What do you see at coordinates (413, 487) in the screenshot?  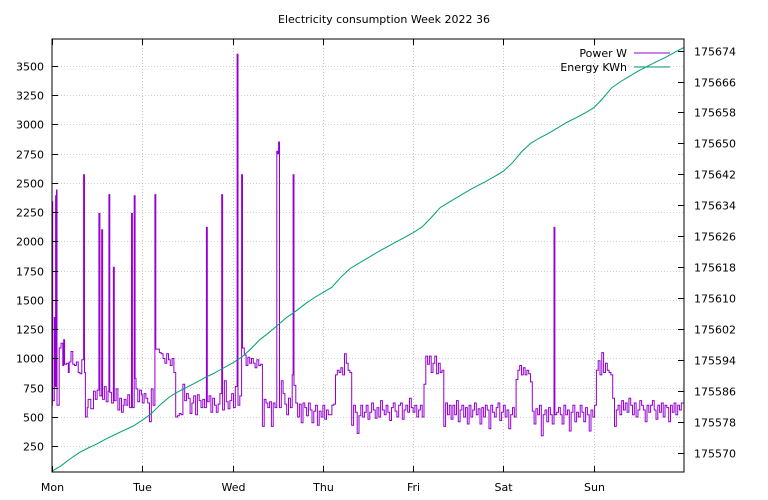 I see `x-tick-label: Fri` at bounding box center [413, 487].